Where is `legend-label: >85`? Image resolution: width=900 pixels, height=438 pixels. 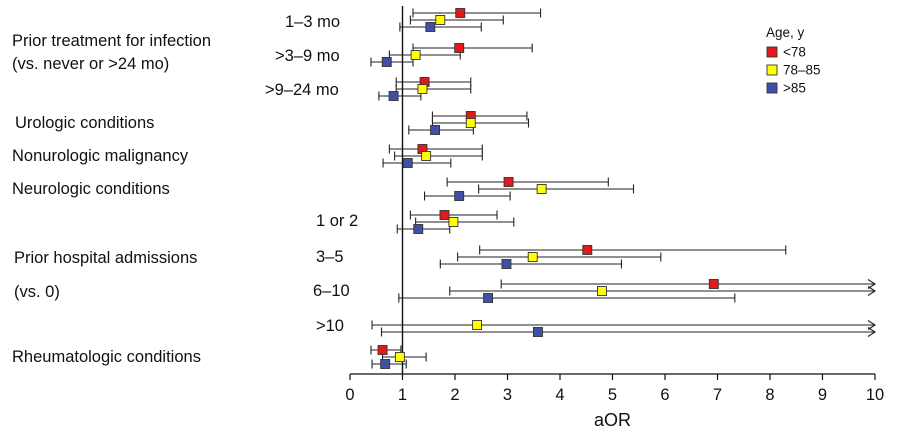
legend-label: >85 is located at coordinates (794, 88).